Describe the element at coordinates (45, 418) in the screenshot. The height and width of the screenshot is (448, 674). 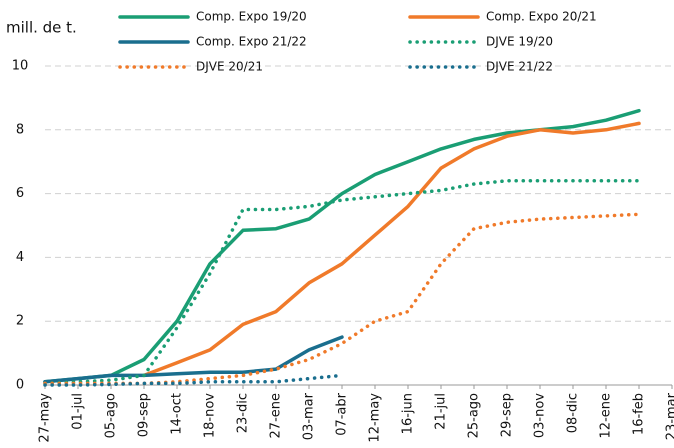
I see `x-tick-label: 27-may` at that location.